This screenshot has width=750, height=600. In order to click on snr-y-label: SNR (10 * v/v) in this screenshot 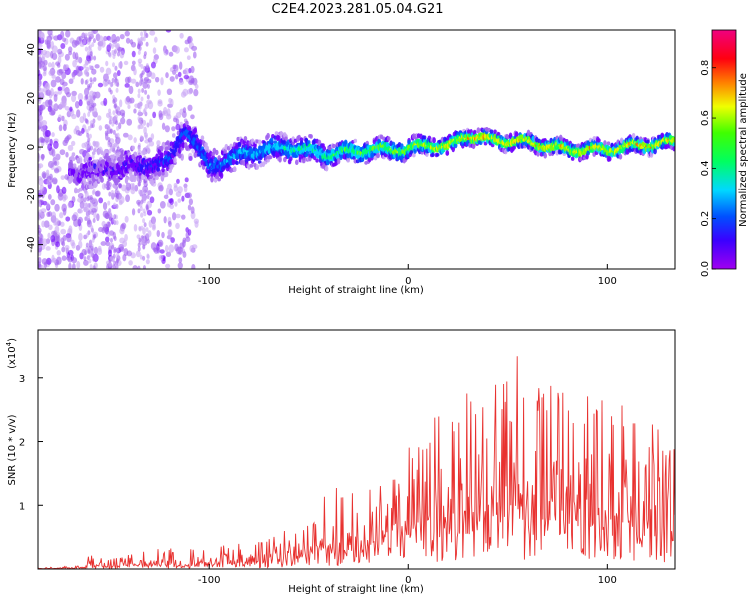, I will do `click(12, 449)`.